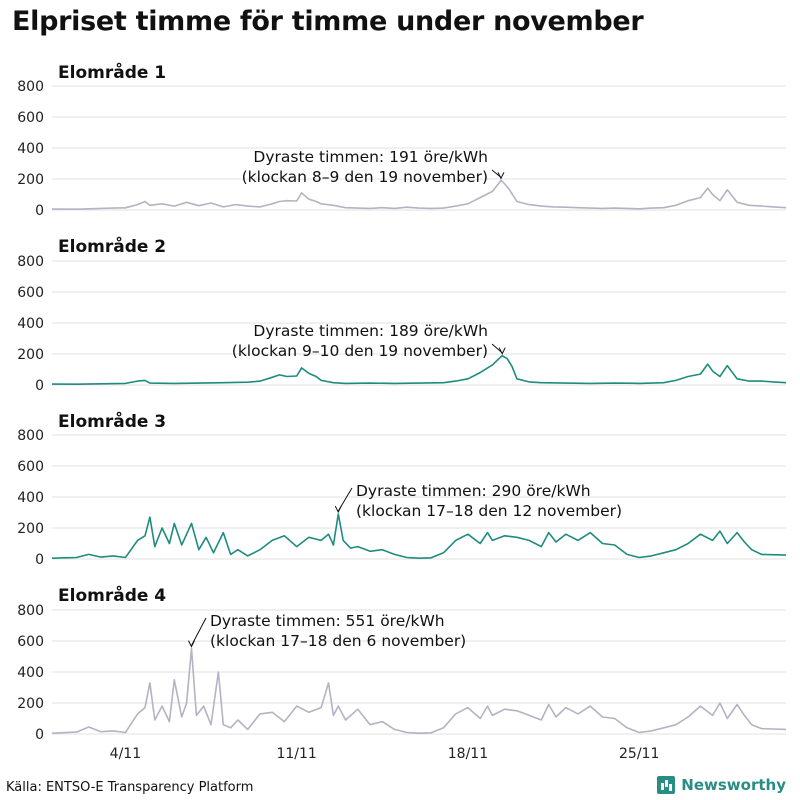 This screenshot has height=800, width=800. What do you see at coordinates (733, 785) in the screenshot?
I see `brand-name: Newsworthy` at bounding box center [733, 785].